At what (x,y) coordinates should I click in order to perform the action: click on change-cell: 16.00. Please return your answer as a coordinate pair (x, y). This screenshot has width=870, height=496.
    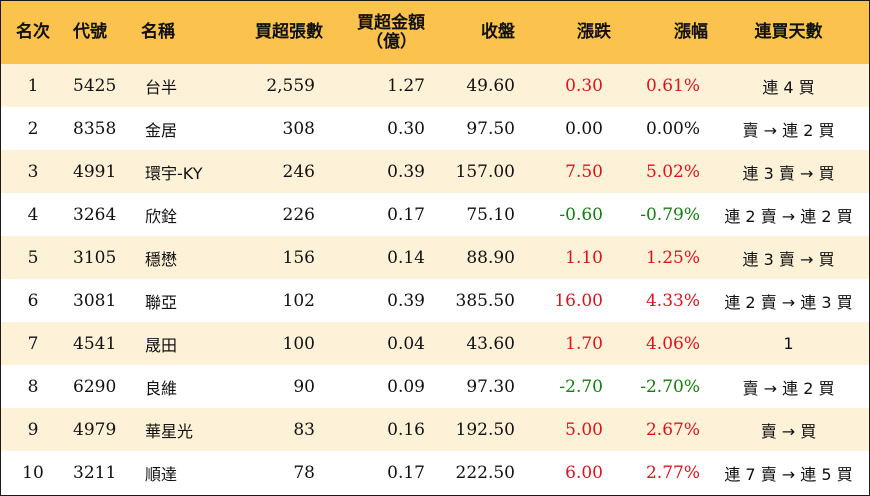
    Looking at the image, I should click on (578, 300).